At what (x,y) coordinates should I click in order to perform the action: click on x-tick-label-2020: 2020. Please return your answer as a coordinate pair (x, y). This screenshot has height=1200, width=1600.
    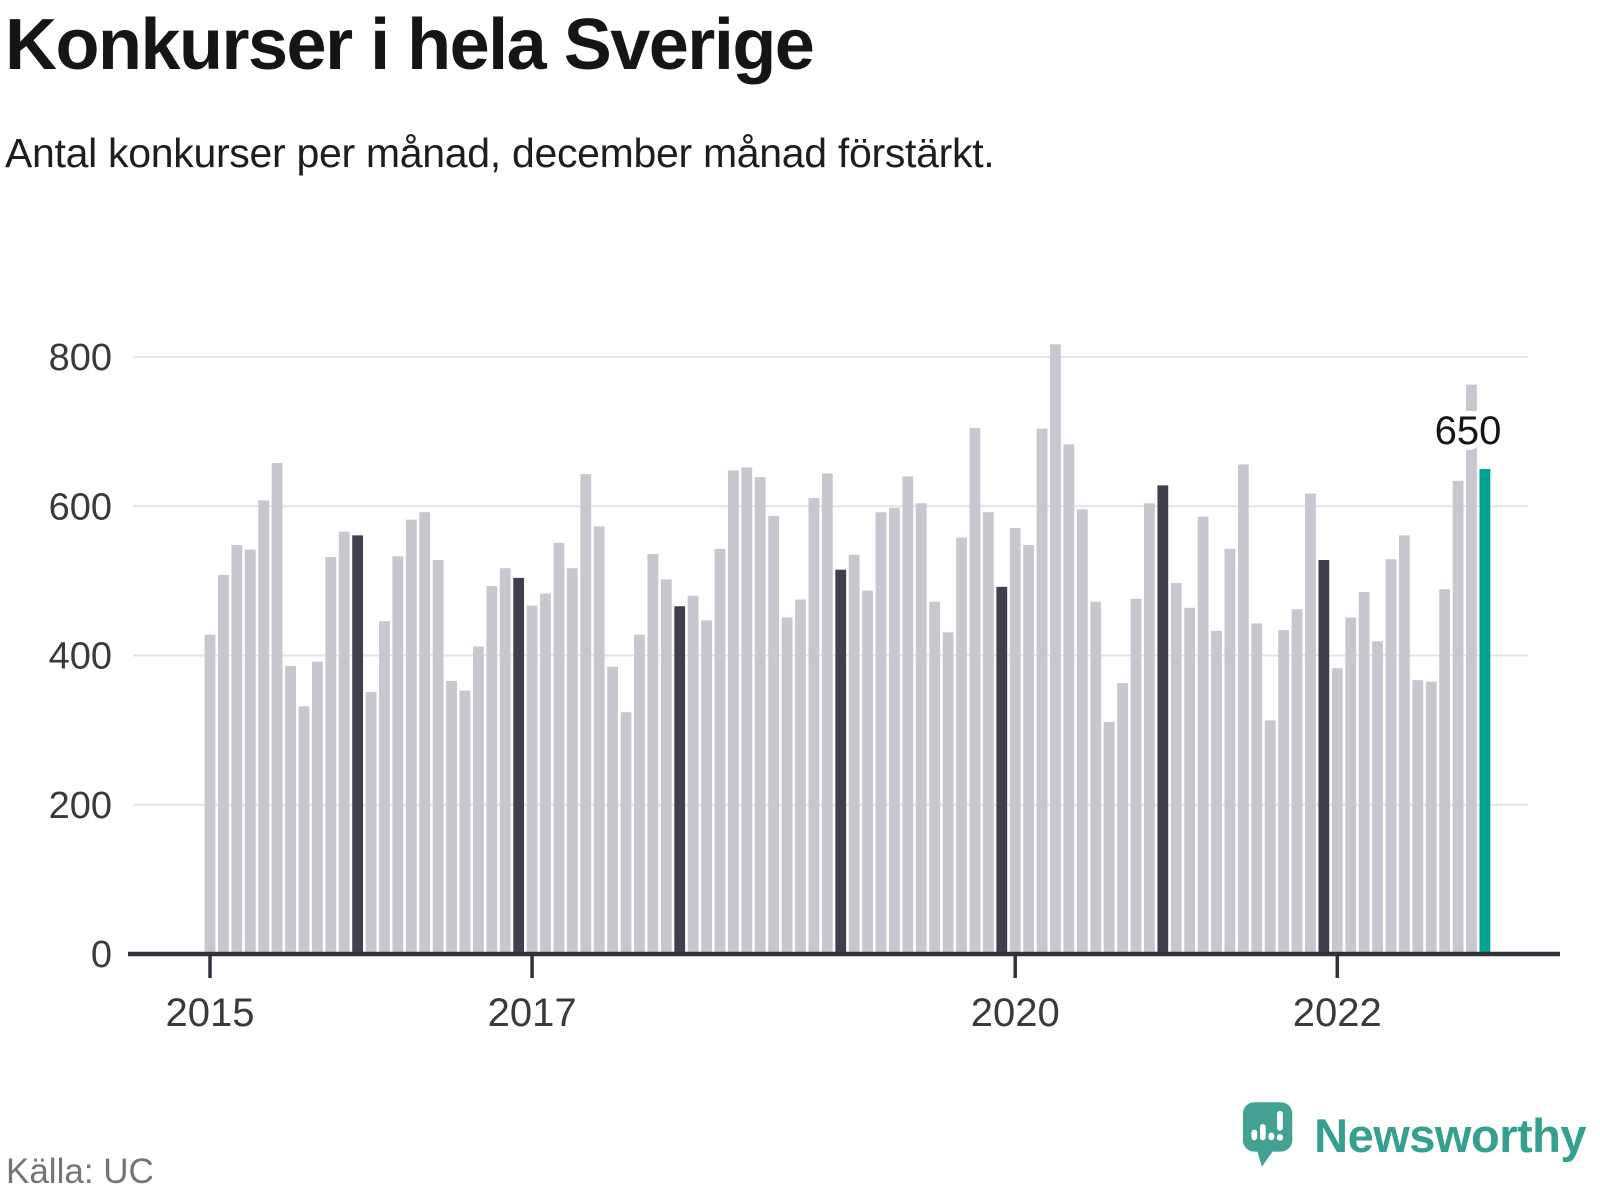
    Looking at the image, I should click on (1015, 1013).